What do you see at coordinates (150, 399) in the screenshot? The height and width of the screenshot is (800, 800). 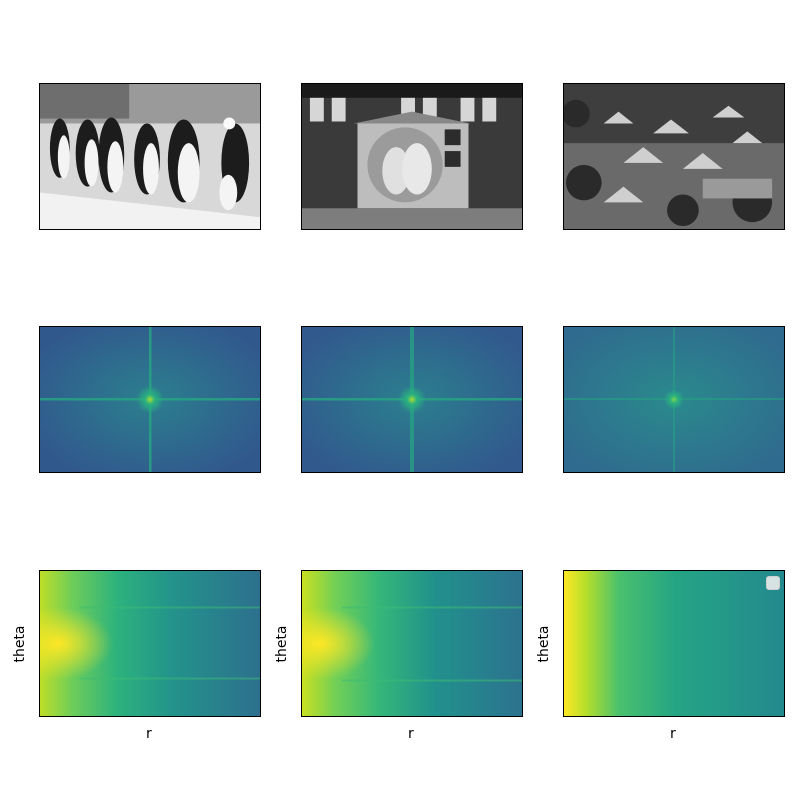 I see `fft-spectrum-penguins` at bounding box center [150, 399].